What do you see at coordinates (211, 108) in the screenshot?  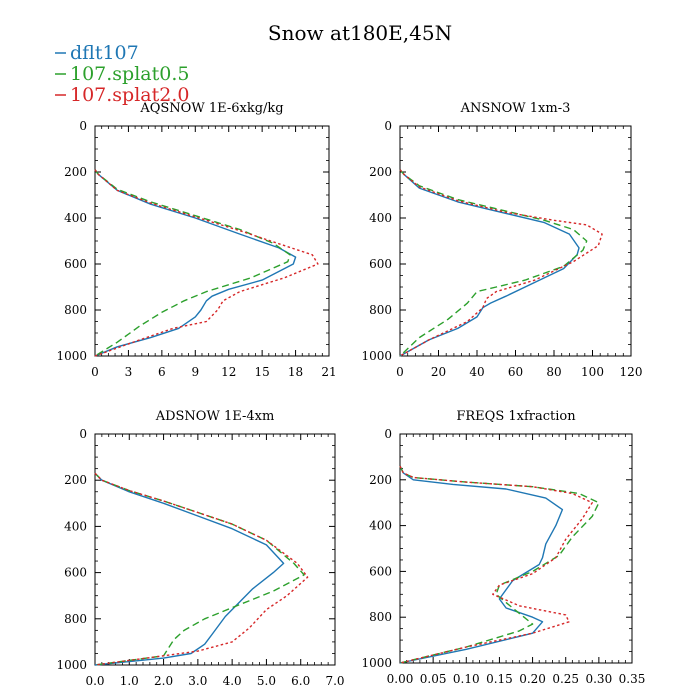 I see `panel-title: AQSNOW 1E-6xkg/kg` at bounding box center [211, 108].